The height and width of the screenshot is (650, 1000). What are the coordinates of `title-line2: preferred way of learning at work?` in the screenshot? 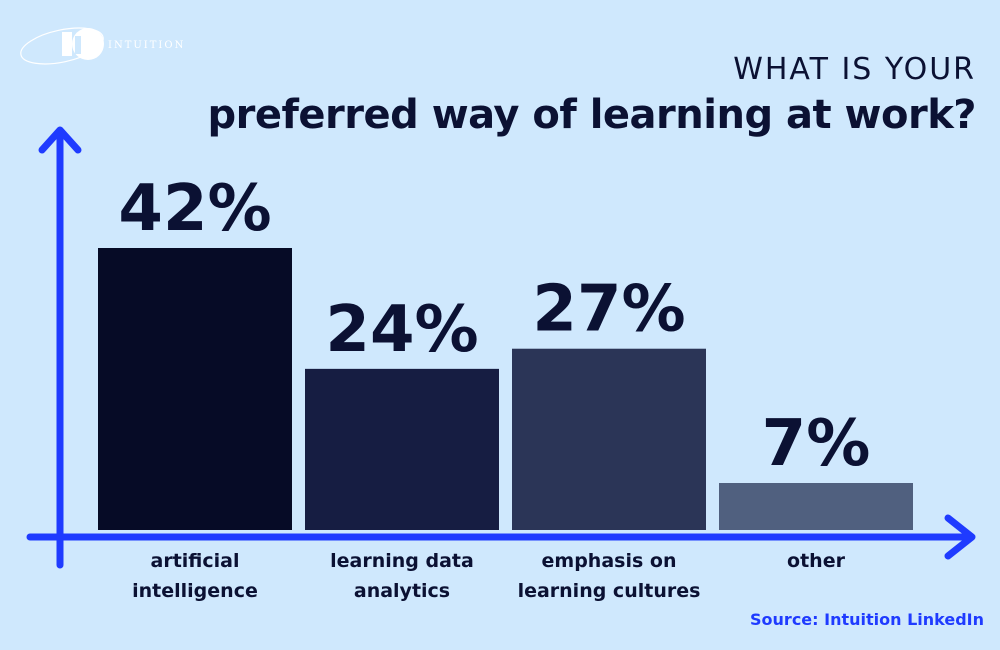 It's located at (592, 115).